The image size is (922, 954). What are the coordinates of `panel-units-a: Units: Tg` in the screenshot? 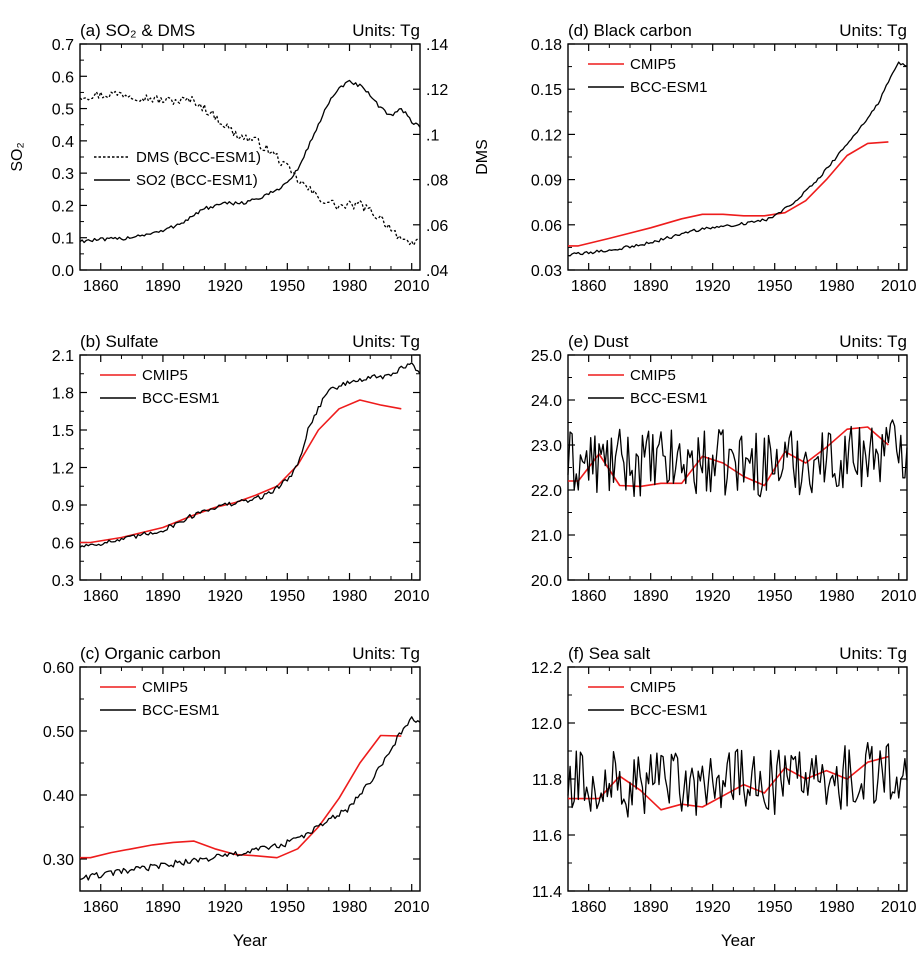 It's located at (386, 30).